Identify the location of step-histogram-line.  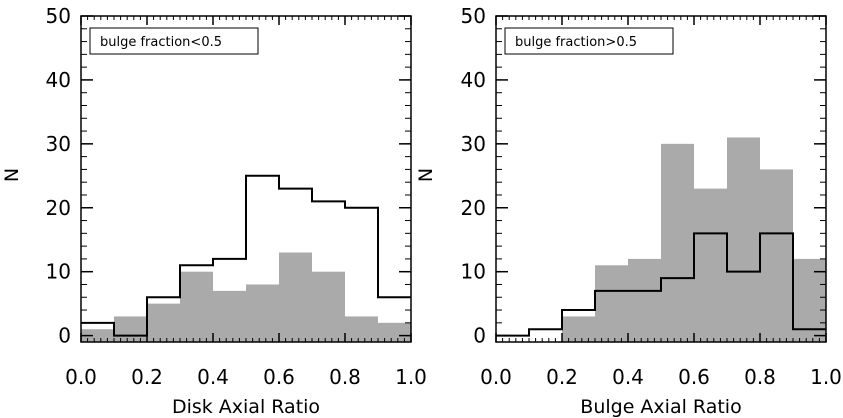
(661, 284).